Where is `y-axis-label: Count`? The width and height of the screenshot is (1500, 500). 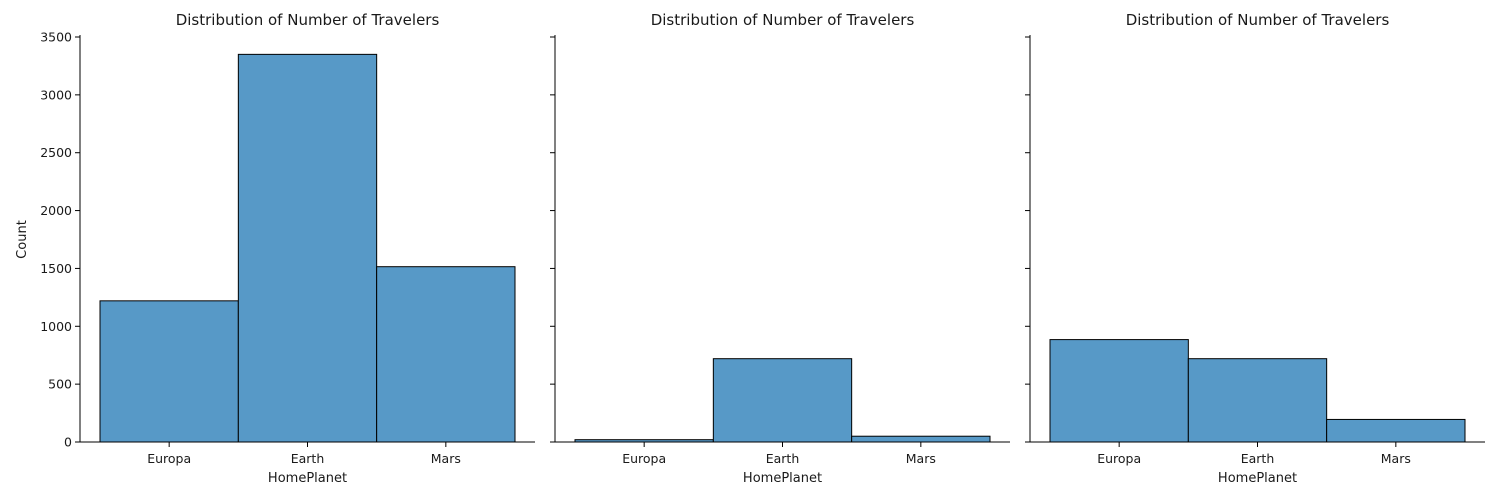
y-axis-label: Count is located at coordinates (22, 239).